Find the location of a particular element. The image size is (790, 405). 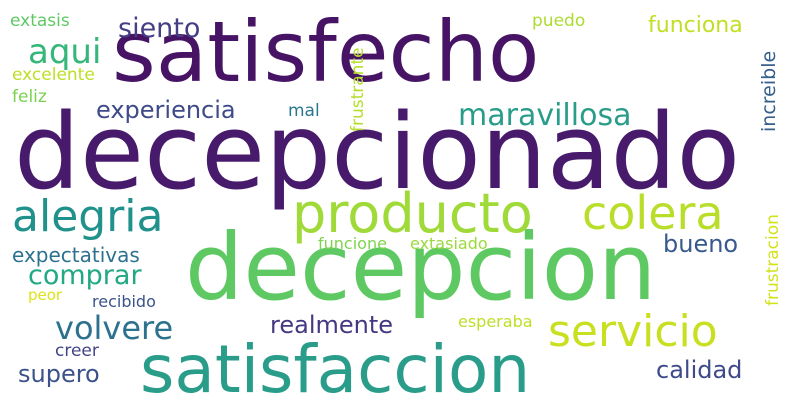

word-frustracion: frustracion is located at coordinates (773, 260).